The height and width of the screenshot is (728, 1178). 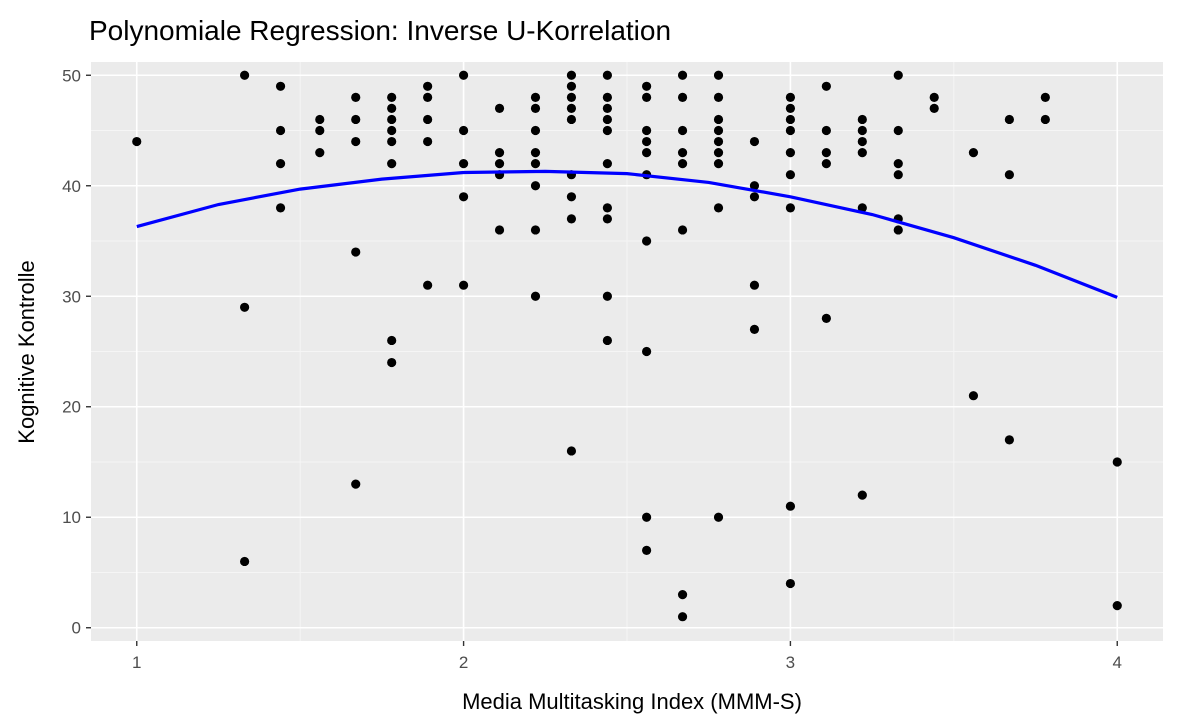 I want to click on x-axis-title: Media Multitasking Index (MMM-S), so click(x=632, y=701).